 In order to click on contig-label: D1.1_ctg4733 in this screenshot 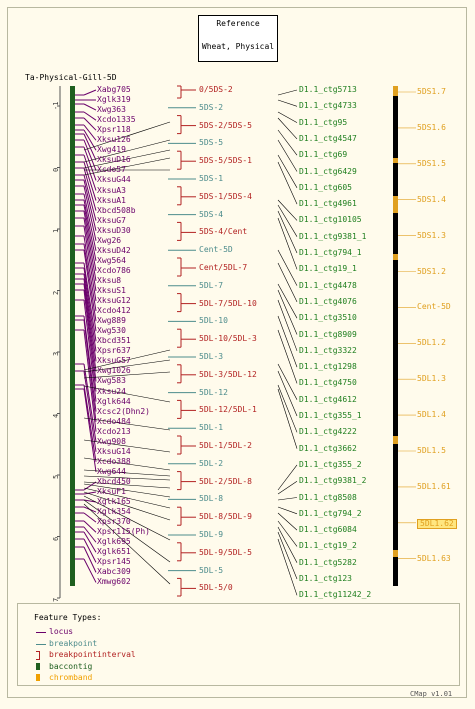, I will do `click(328, 106)`.